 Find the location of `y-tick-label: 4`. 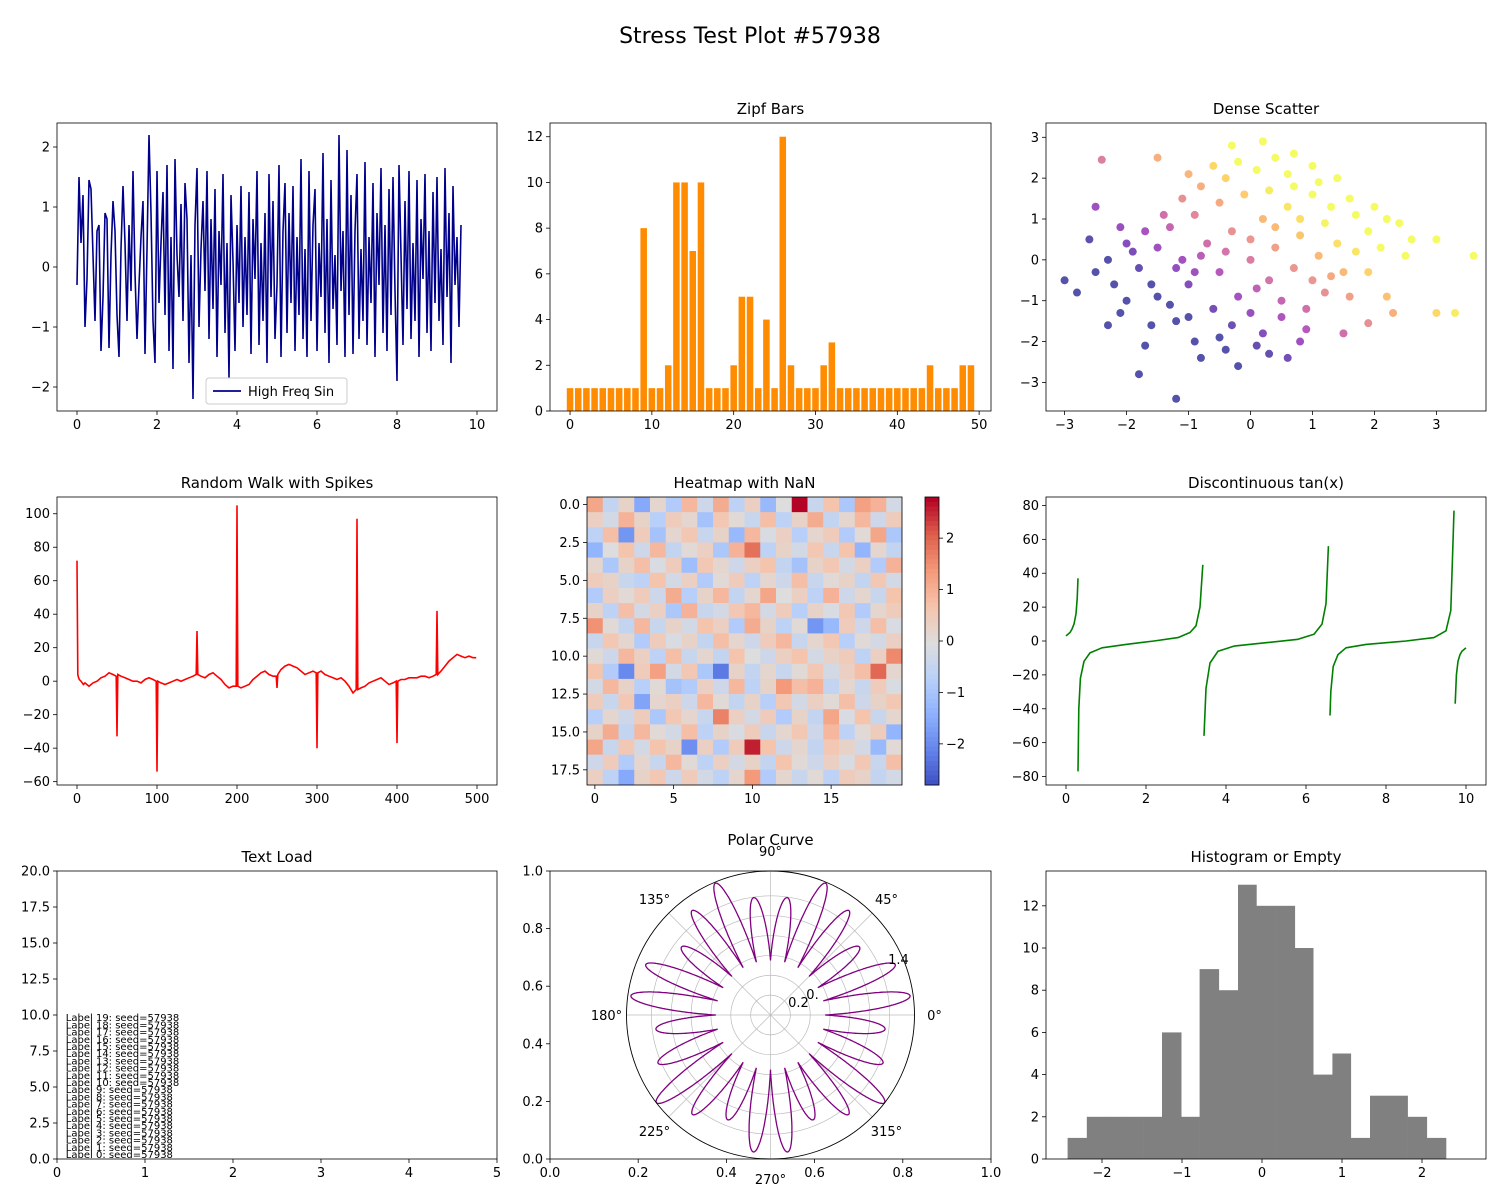

y-tick-label: 4 is located at coordinates (539, 320).